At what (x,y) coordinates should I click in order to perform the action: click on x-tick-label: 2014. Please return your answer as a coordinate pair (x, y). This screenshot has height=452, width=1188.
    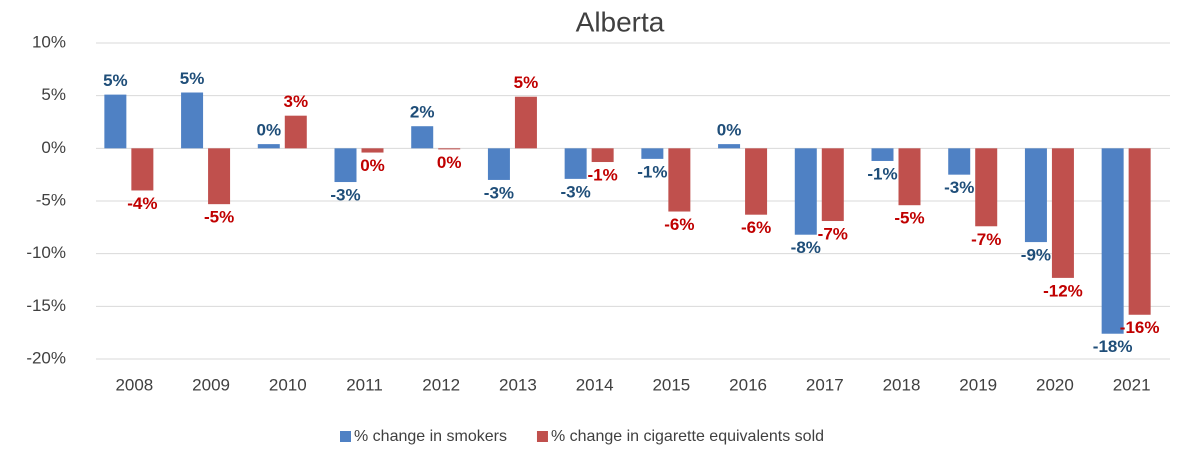
    Looking at the image, I should click on (595, 384).